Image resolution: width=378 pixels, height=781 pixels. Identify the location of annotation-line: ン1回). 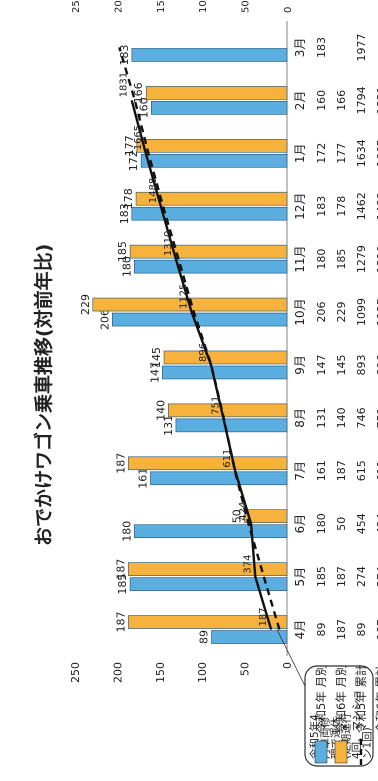
(368, 743).